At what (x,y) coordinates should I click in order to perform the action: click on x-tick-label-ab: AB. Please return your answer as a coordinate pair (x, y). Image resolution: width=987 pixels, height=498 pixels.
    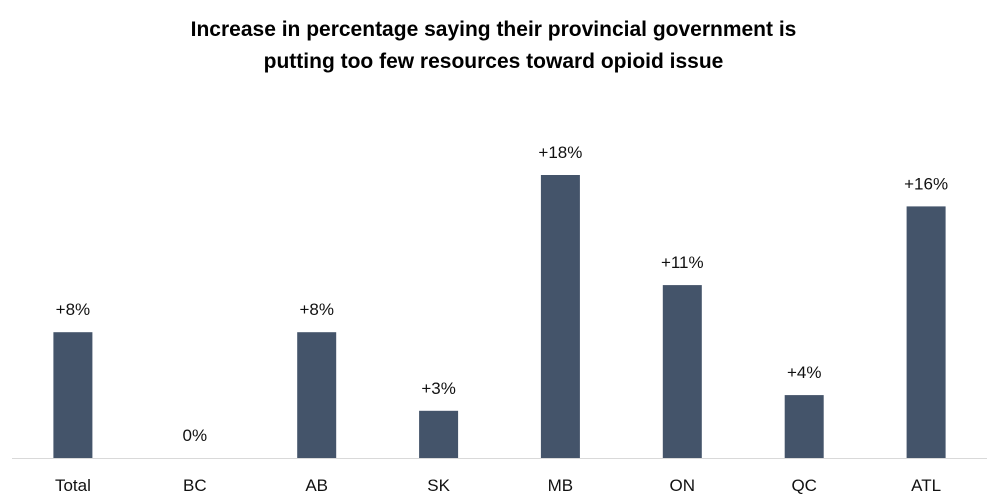
    Looking at the image, I should click on (316, 485).